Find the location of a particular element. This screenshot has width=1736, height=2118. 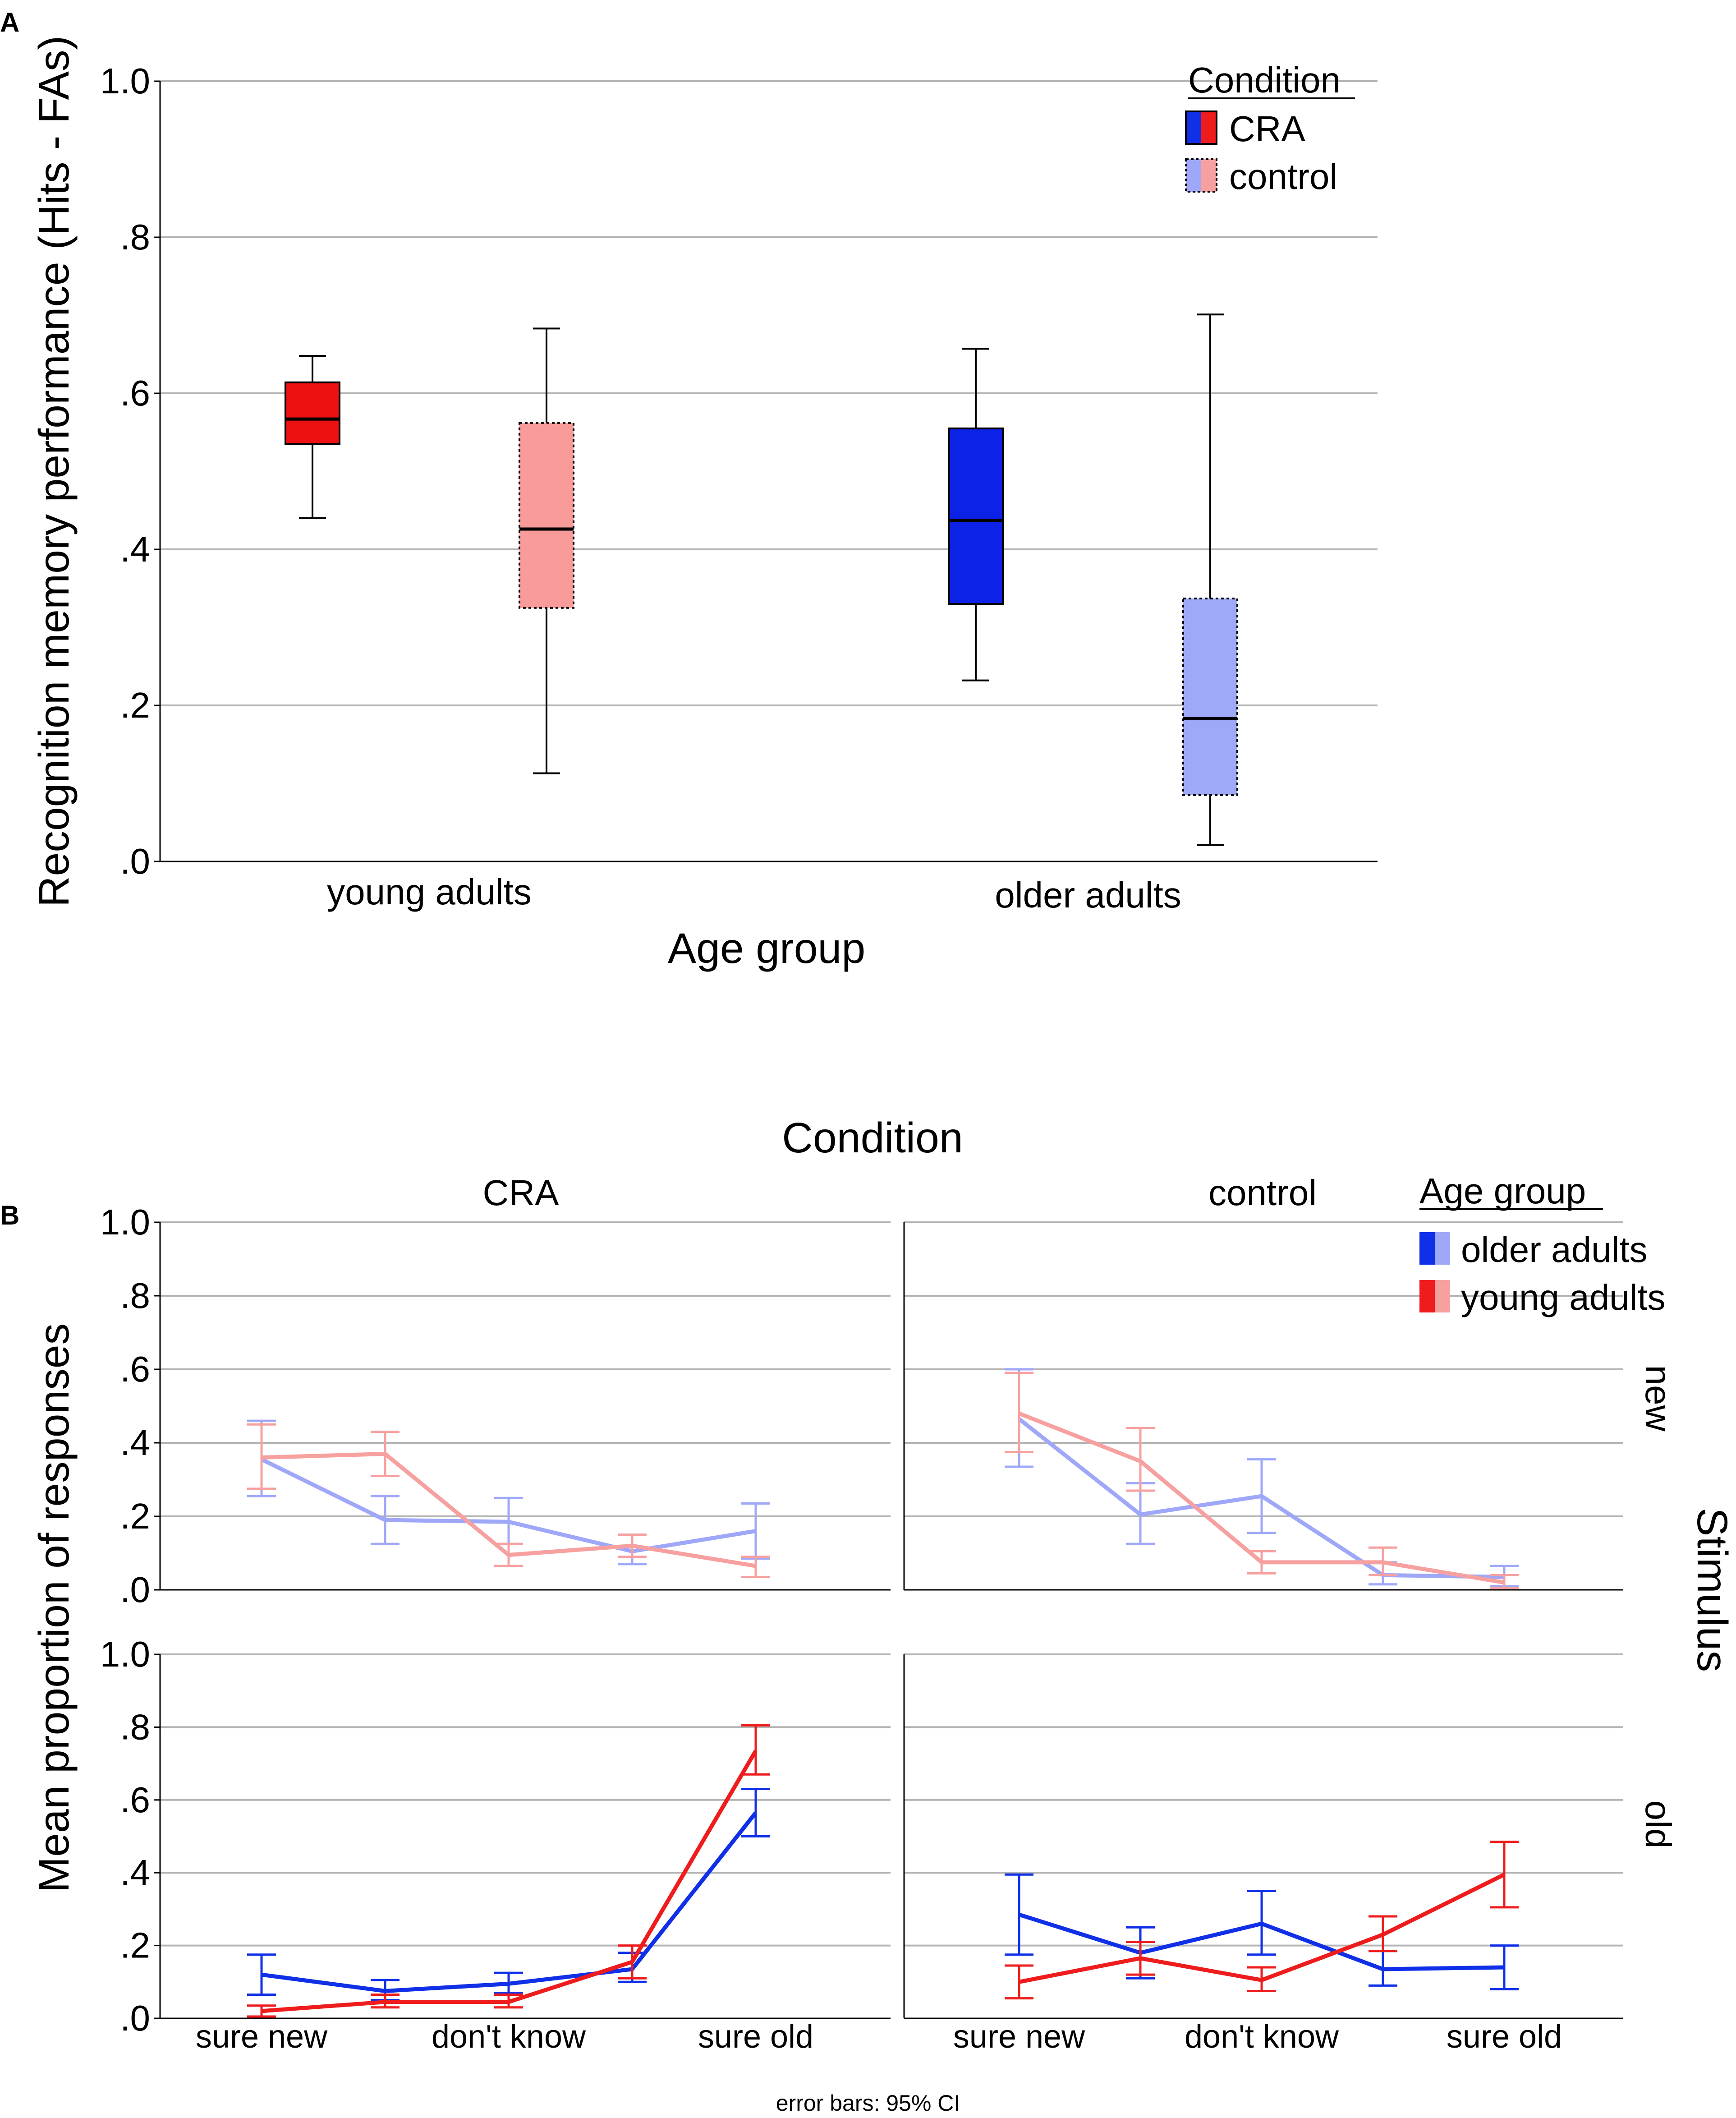

subplot-control-new is located at coordinates (1262, 1478).